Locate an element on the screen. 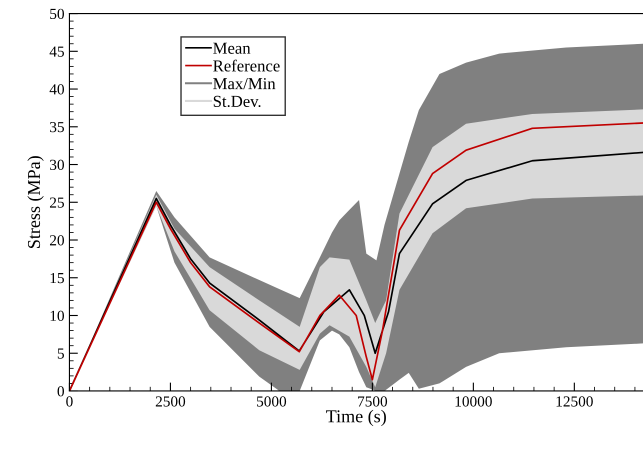  x-tick-label: 10000 is located at coordinates (474, 401).